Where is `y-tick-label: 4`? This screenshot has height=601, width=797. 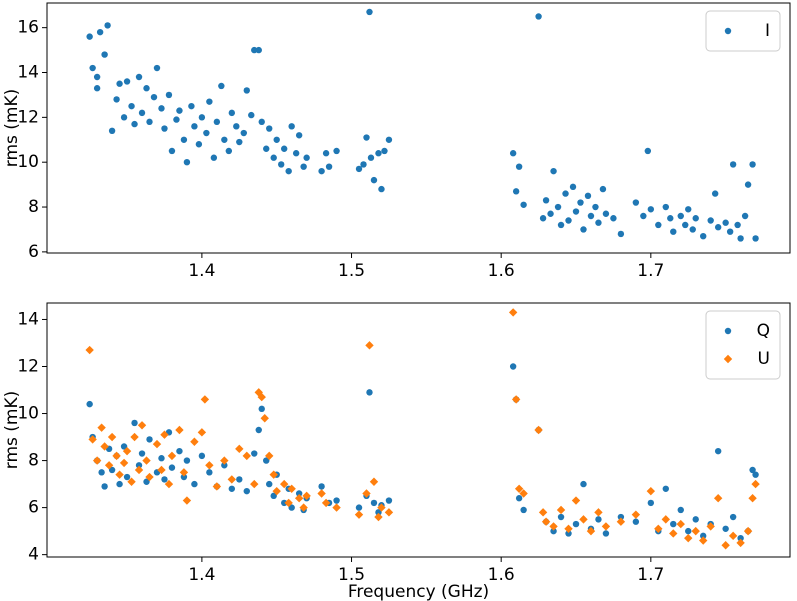
y-tick-label: 4 is located at coordinates (33, 555).